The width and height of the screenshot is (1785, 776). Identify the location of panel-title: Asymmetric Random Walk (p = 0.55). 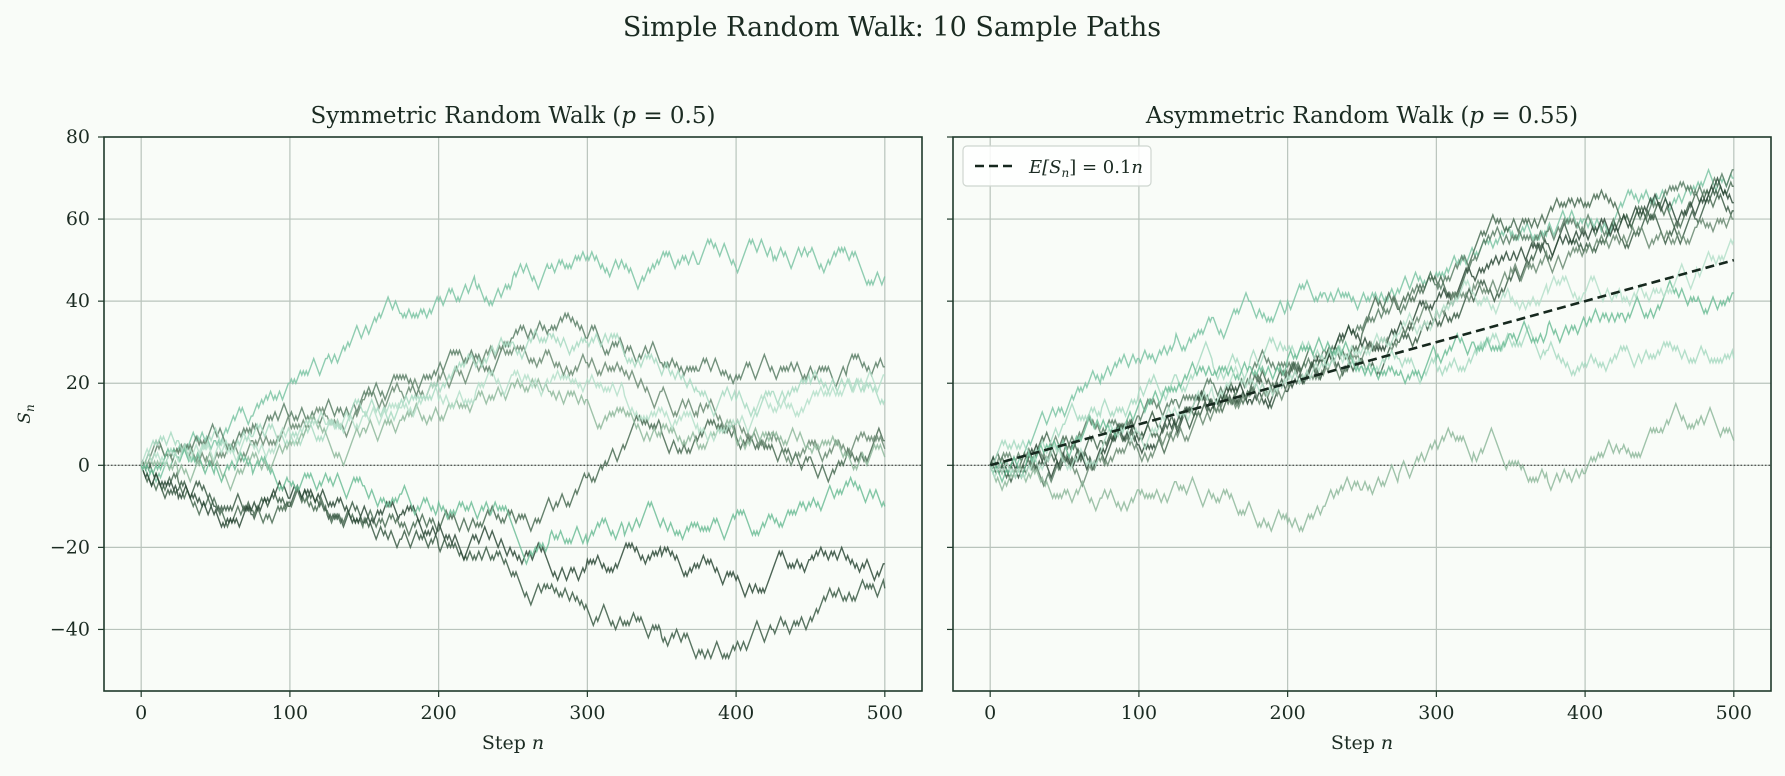
(1361, 116).